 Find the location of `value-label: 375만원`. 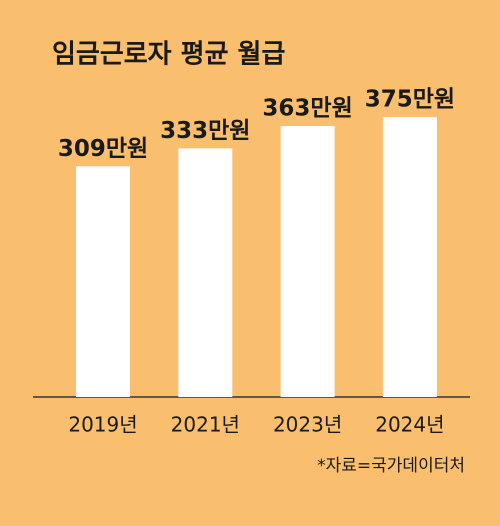

value-label: 375만원 is located at coordinates (410, 100).